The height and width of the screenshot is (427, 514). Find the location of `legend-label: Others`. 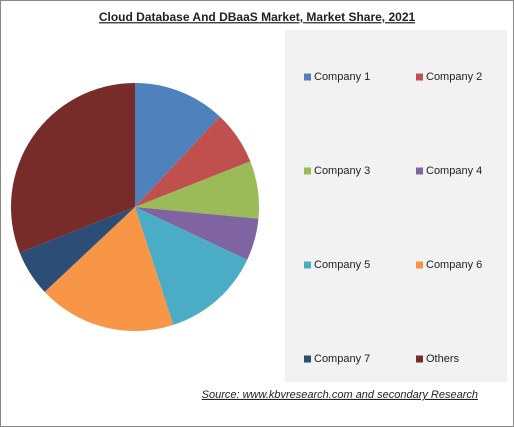

legend-label: Others is located at coordinates (443, 359).